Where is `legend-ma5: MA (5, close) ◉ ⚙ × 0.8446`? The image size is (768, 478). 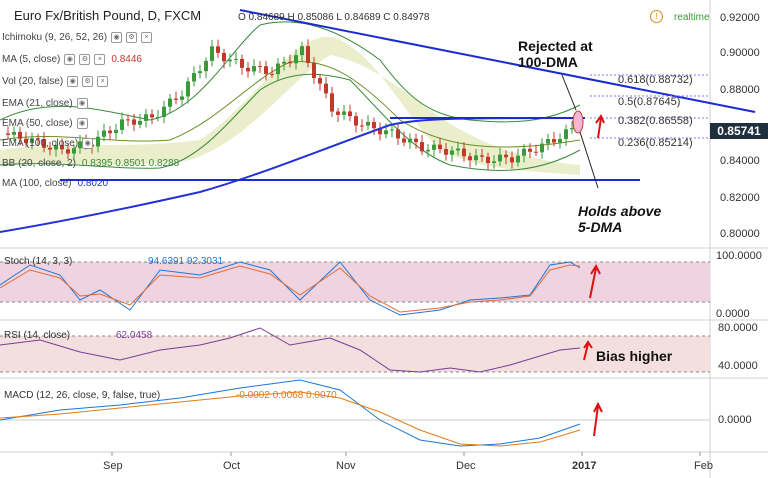 legend-ma5: MA (5, close) ◉ ⚙ × 0.8446 is located at coordinates (72, 59).